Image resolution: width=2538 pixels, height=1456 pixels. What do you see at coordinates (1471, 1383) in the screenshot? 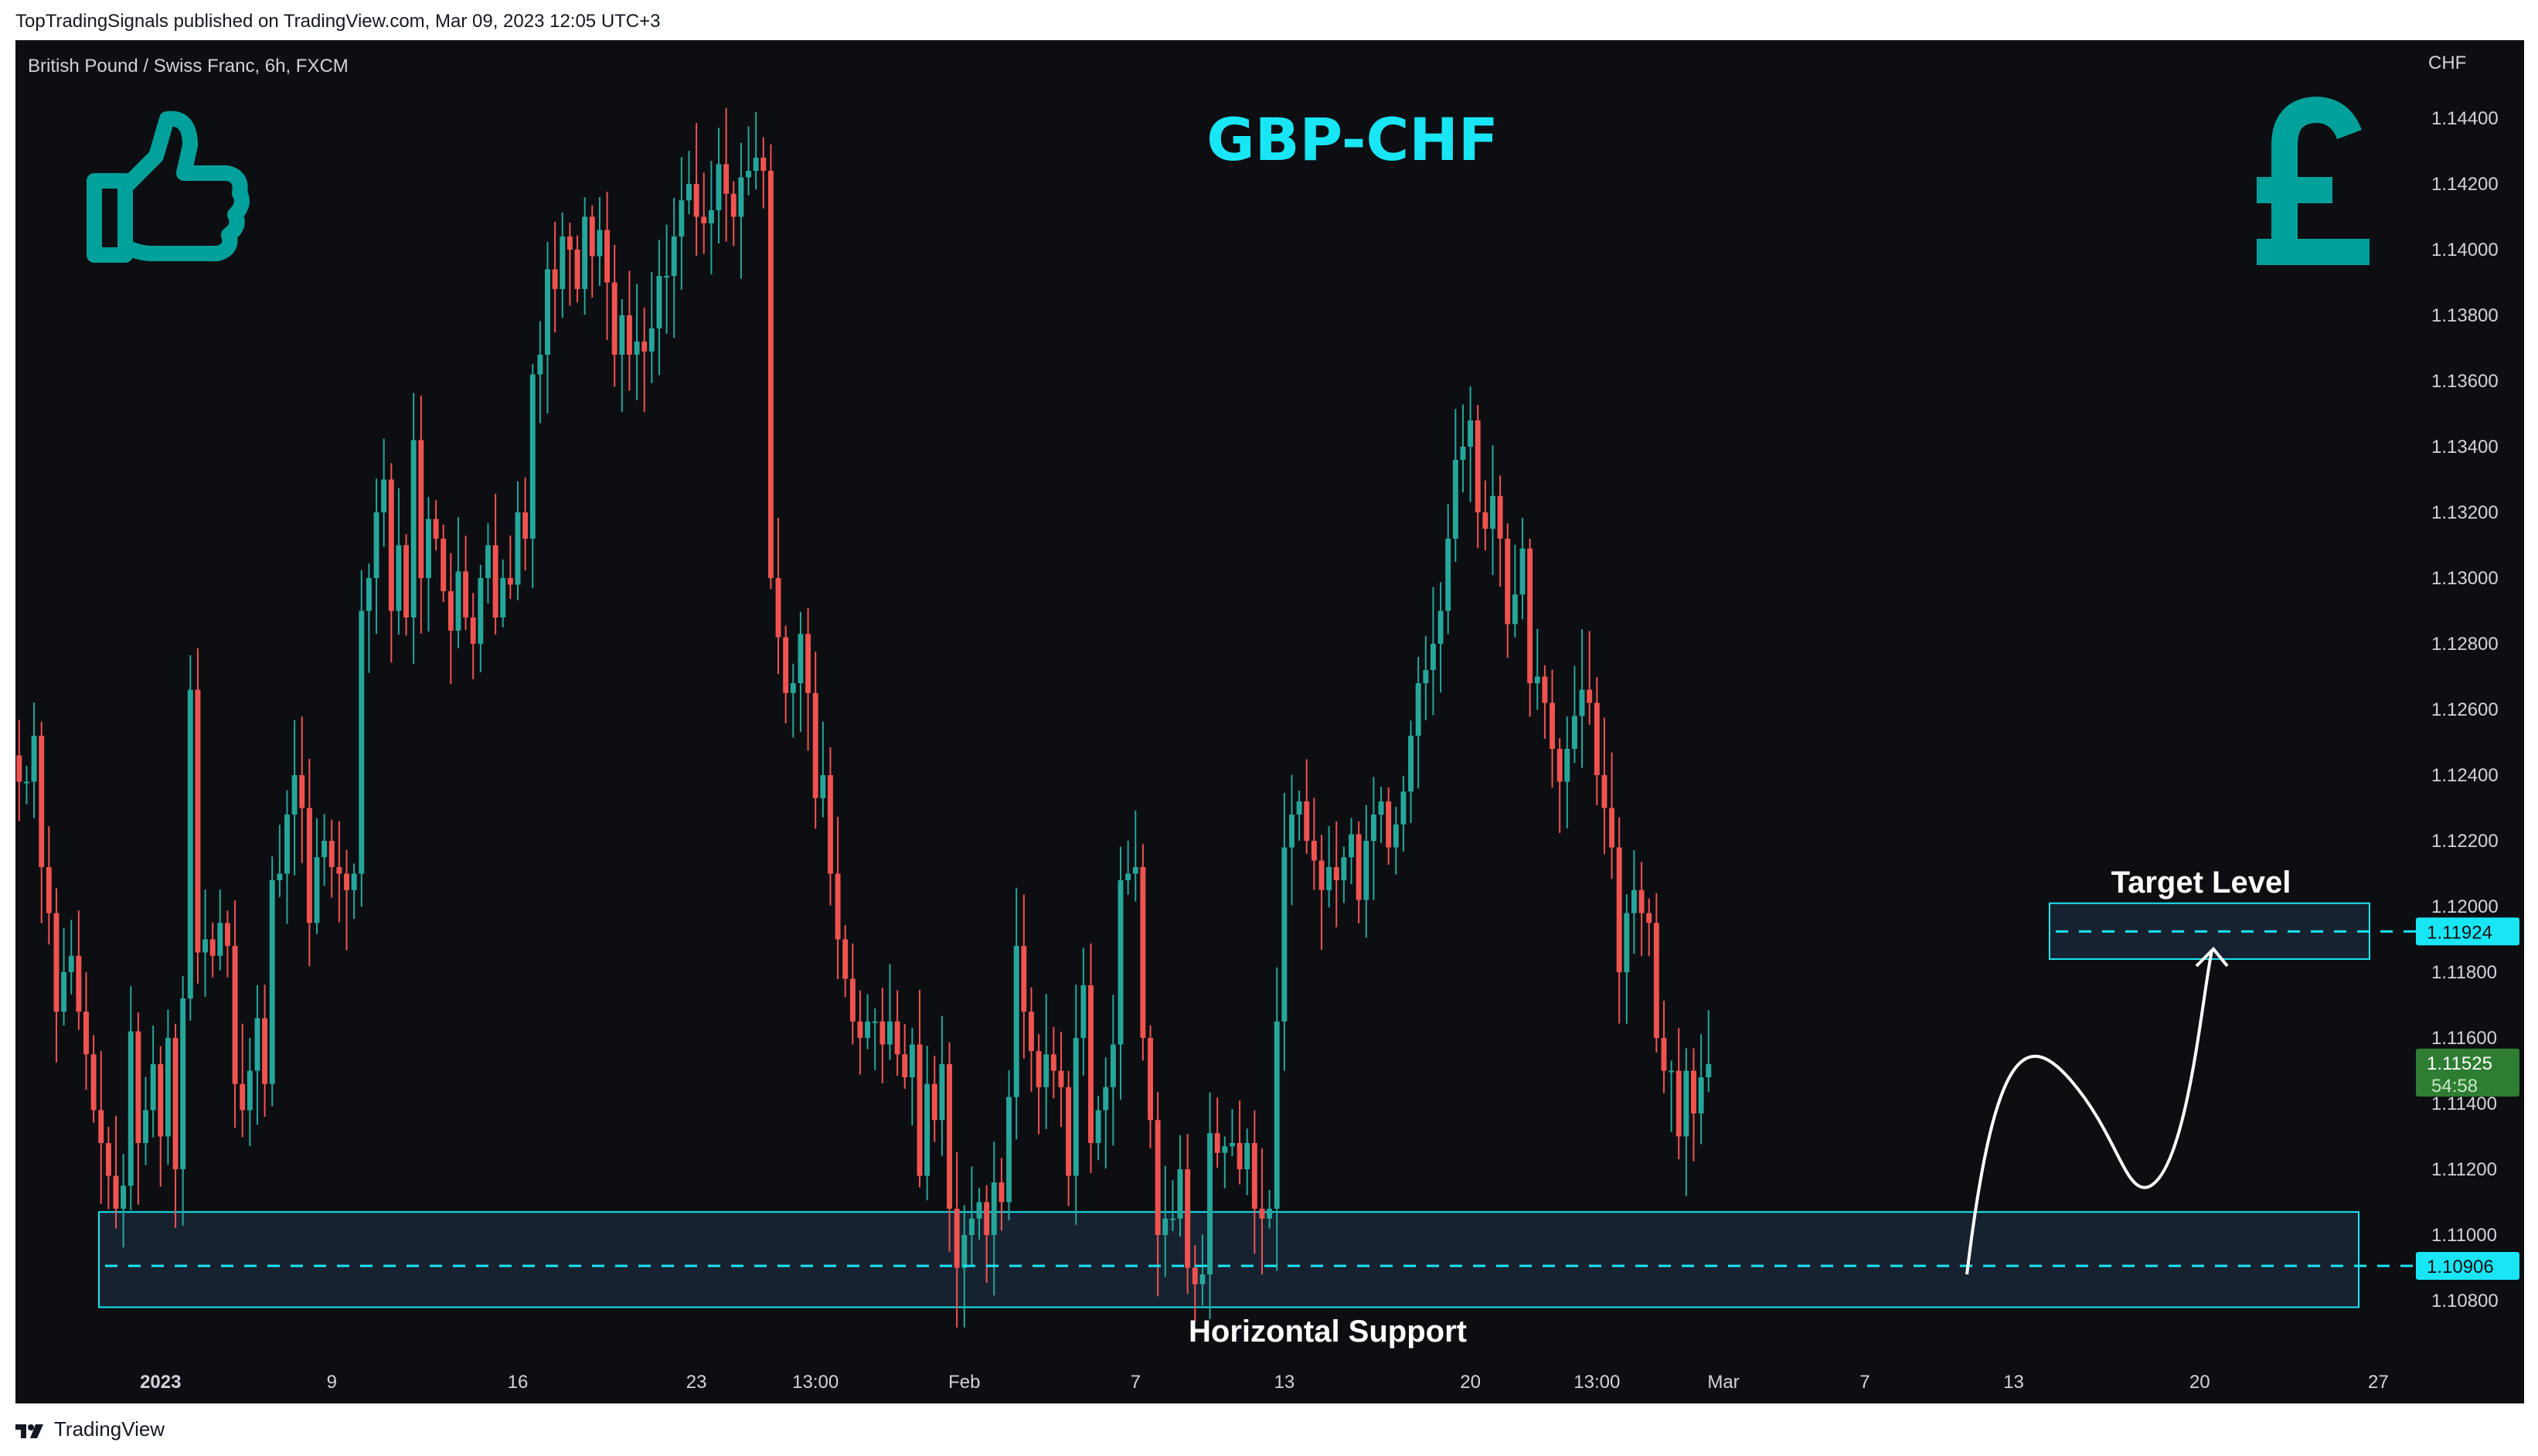
I see `time-tick-label: 20` at bounding box center [1471, 1383].